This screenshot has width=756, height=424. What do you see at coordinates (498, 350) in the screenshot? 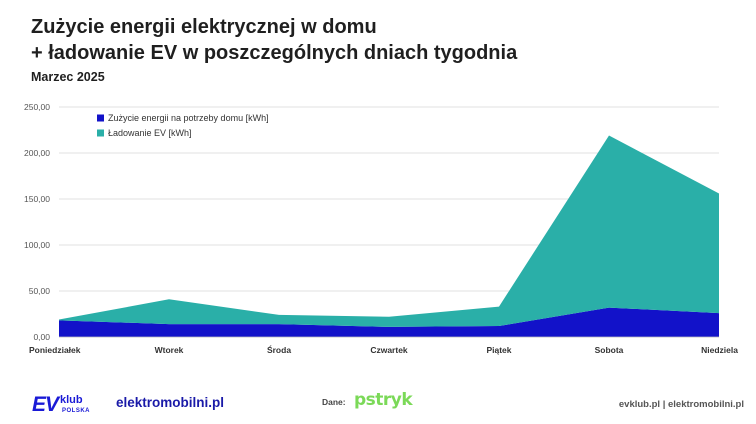
I see `x-tick-label: Piątek` at bounding box center [498, 350].